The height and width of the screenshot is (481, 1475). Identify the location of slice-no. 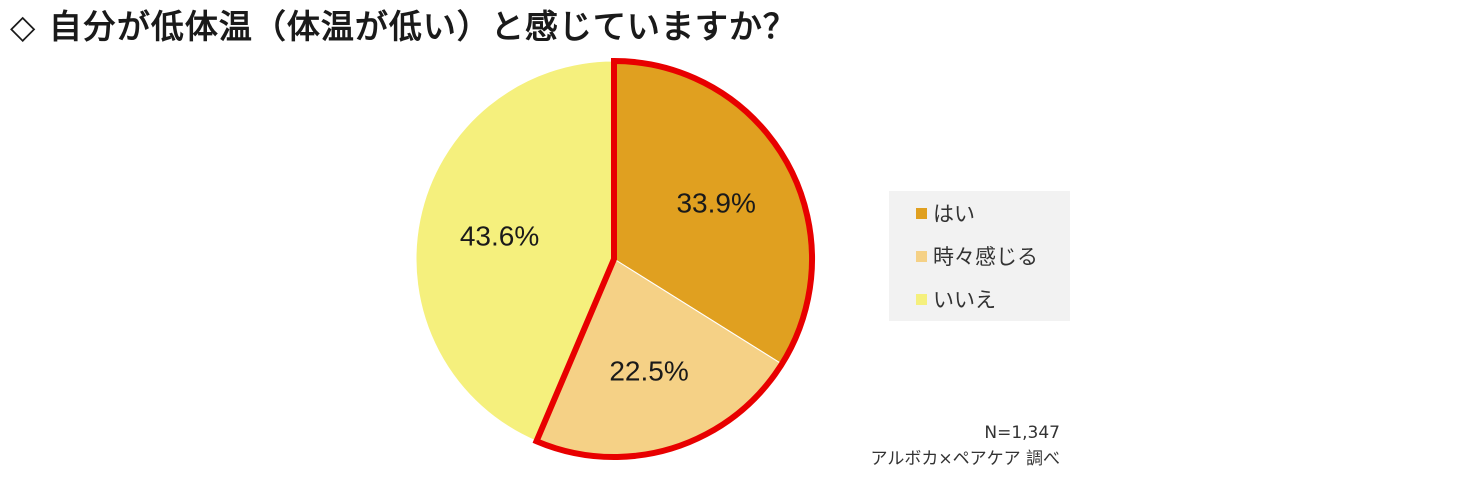
(515, 251).